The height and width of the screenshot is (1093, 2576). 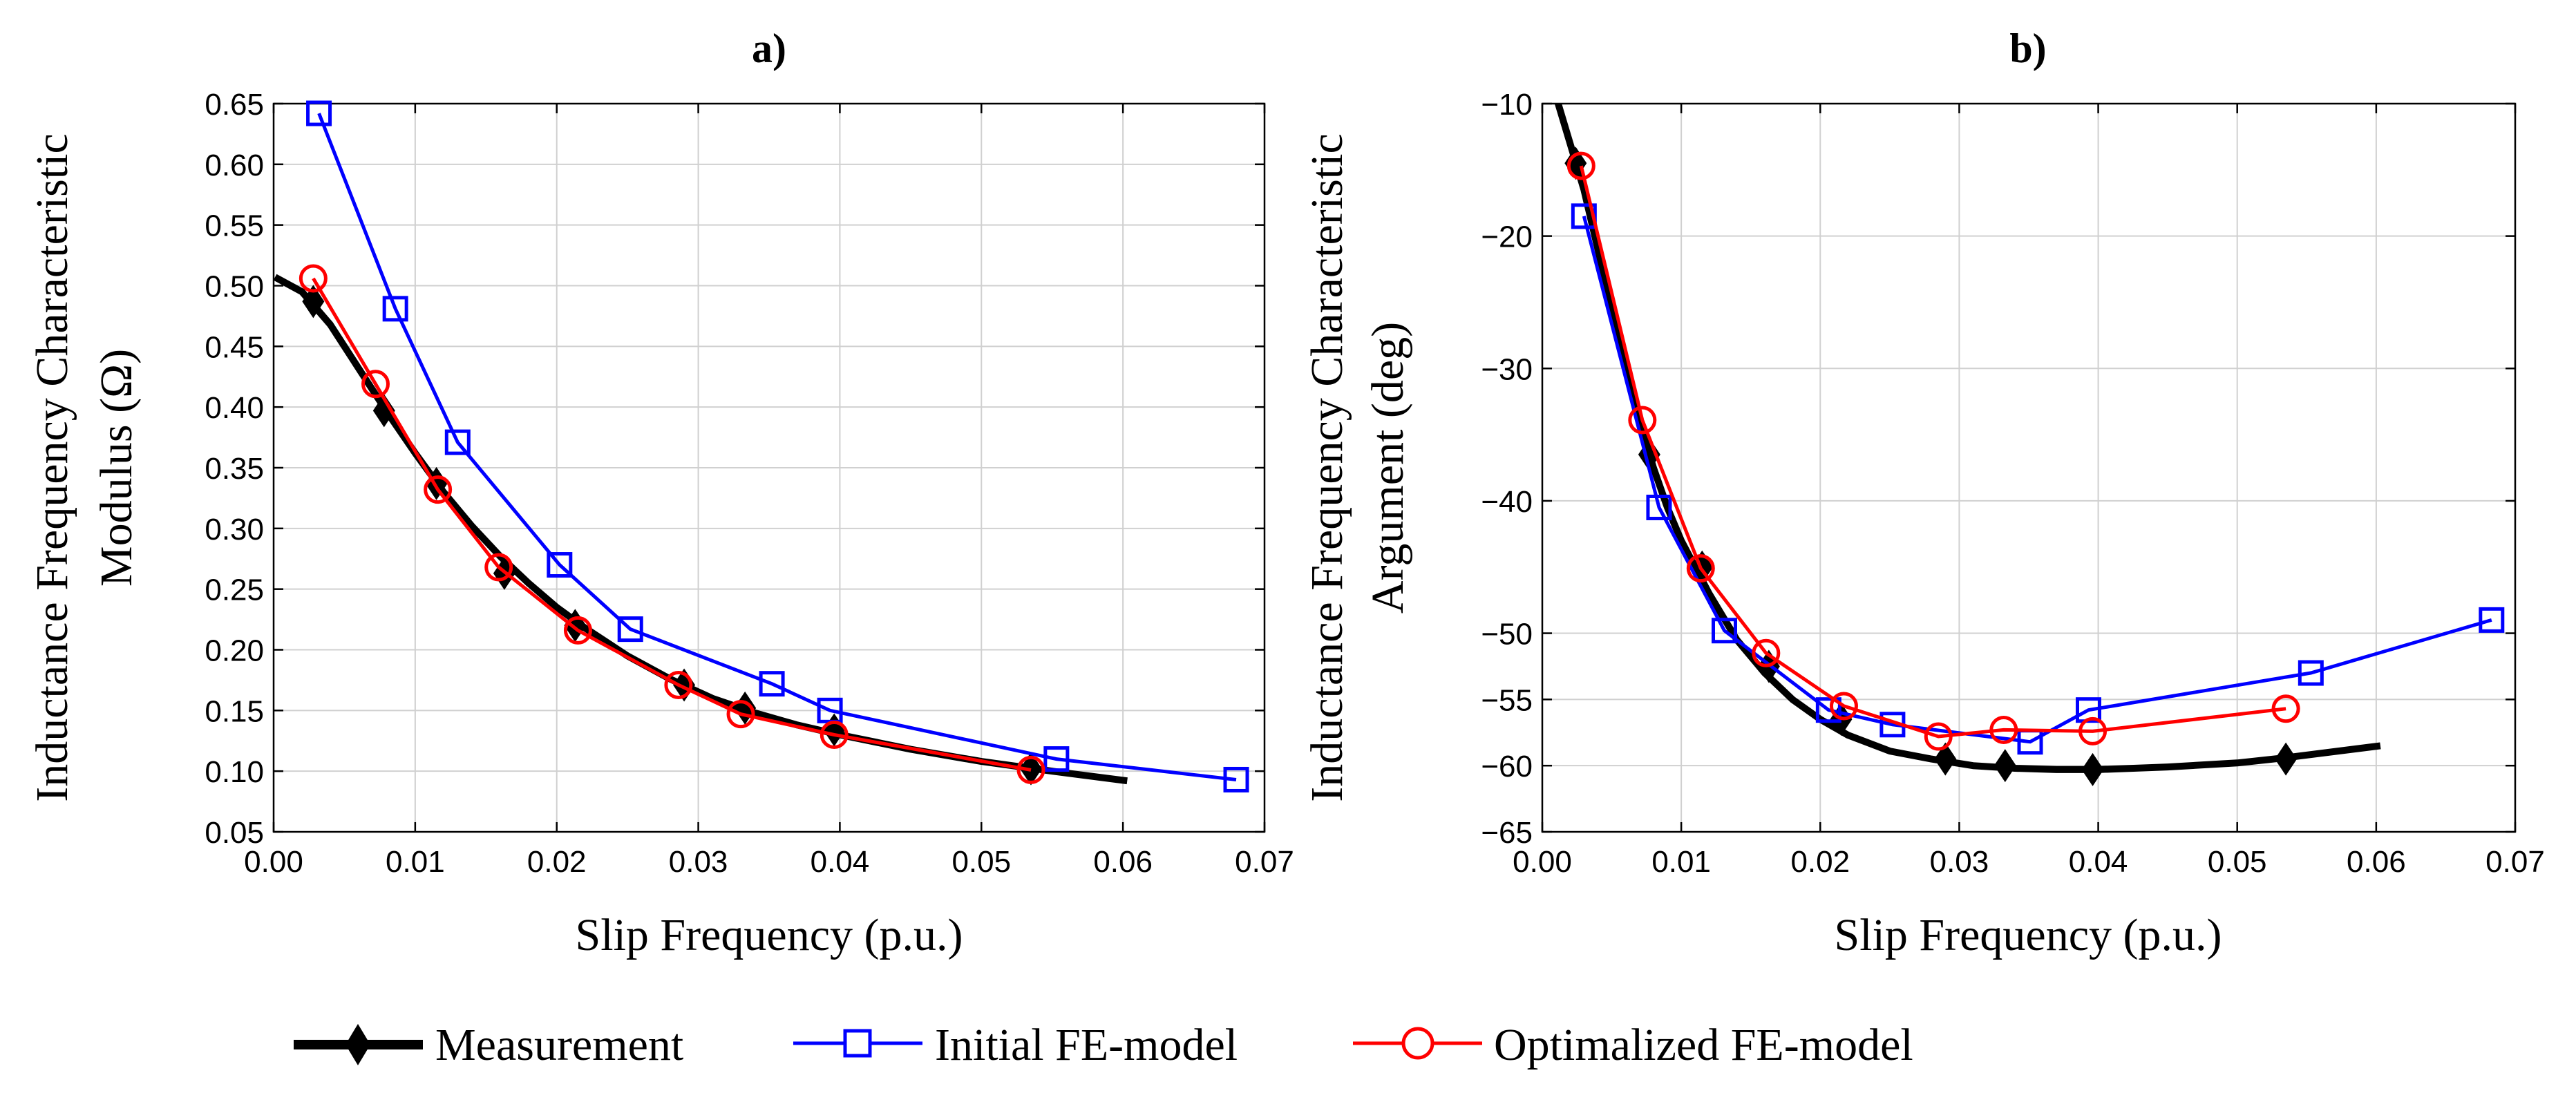 I want to click on panel-b-xtick-label: 0.00, so click(x=1542, y=862).